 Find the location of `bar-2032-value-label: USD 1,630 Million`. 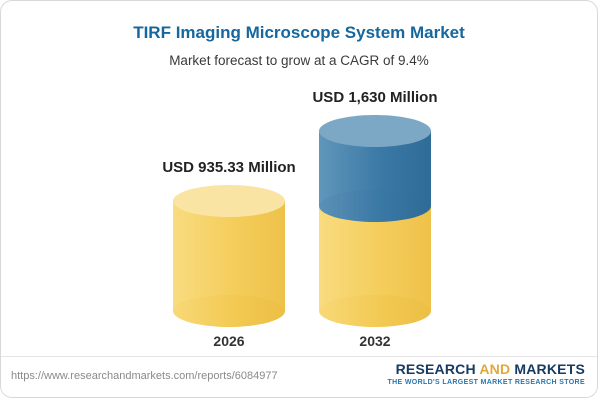

bar-2032-value-label: USD 1,630 Million is located at coordinates (375, 97).